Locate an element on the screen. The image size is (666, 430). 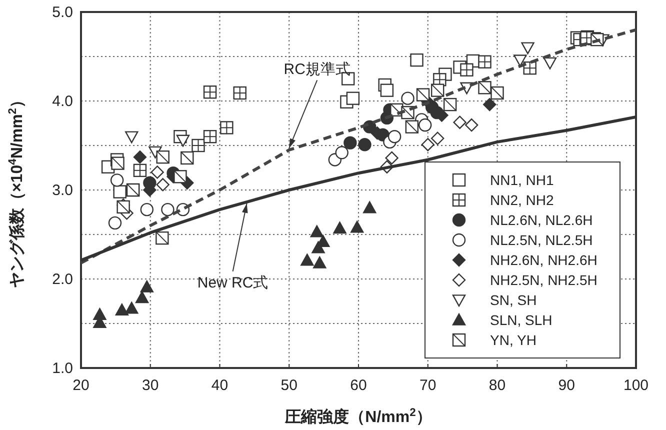
legend-label: SN, SH is located at coordinates (513, 300).